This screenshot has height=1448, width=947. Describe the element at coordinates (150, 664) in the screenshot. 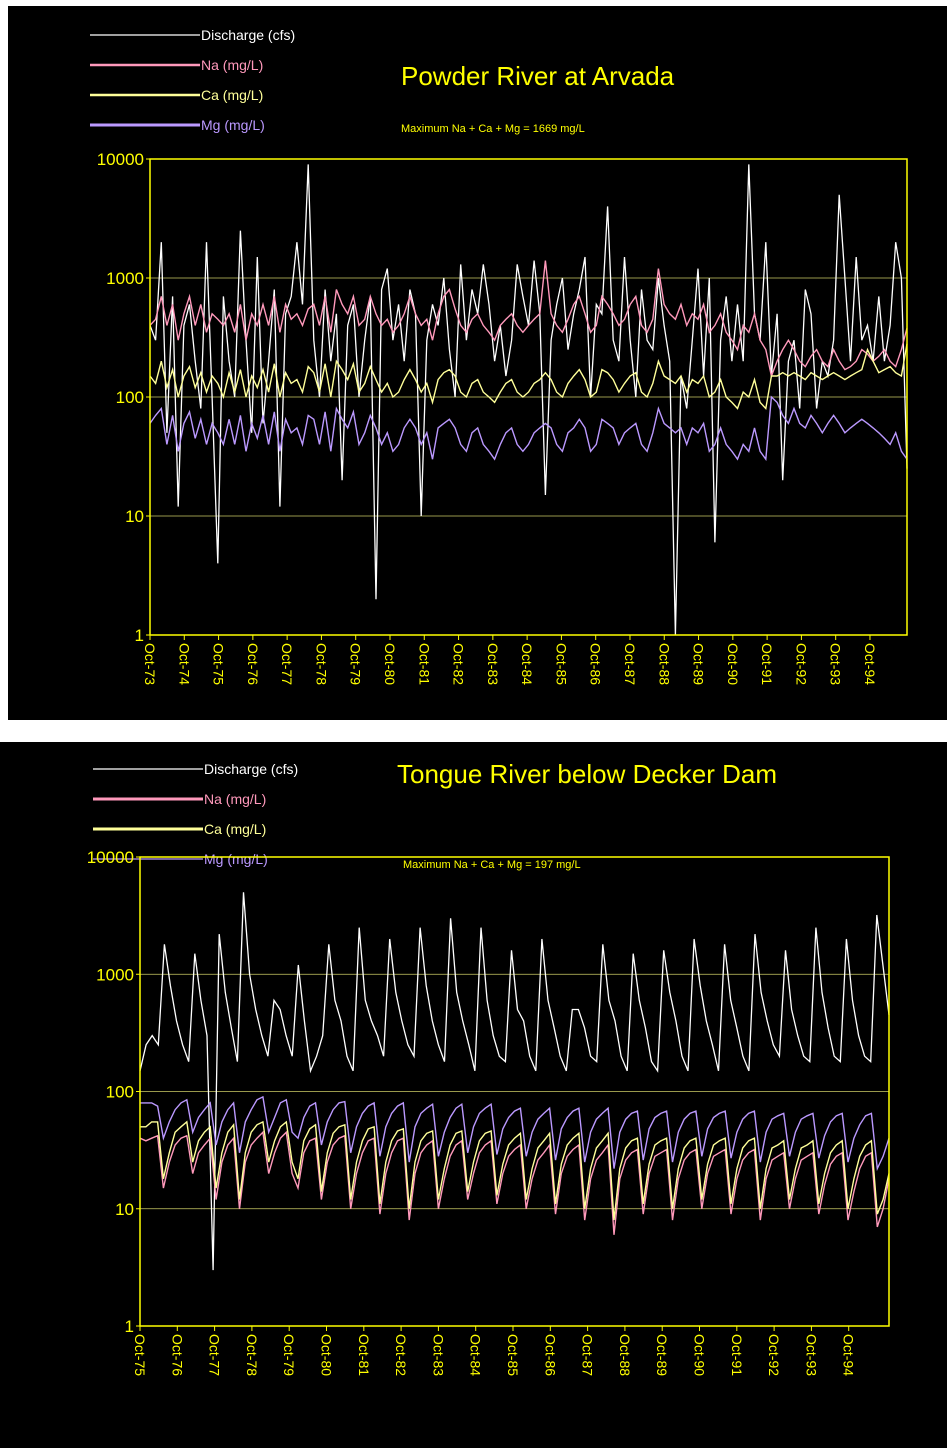

I see `x-tick-label: Oct-73` at that location.